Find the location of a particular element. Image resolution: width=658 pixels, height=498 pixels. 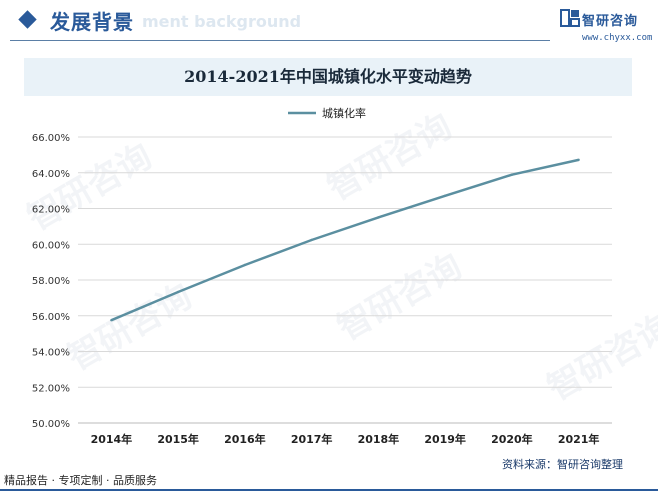

source-note: 资料来源：智研咨询整理 is located at coordinates (562, 464).